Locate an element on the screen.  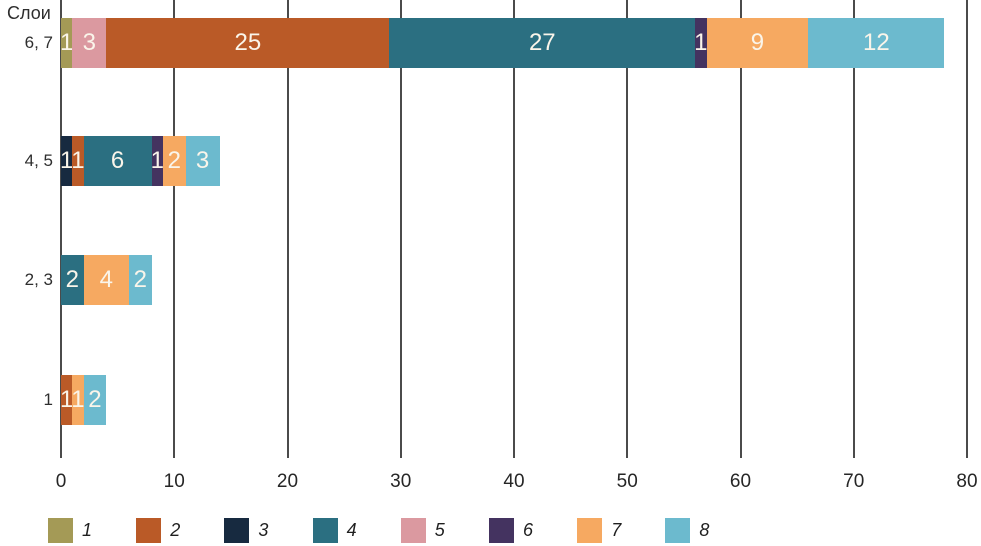
x-tick-label: 80 is located at coordinates (967, 481).